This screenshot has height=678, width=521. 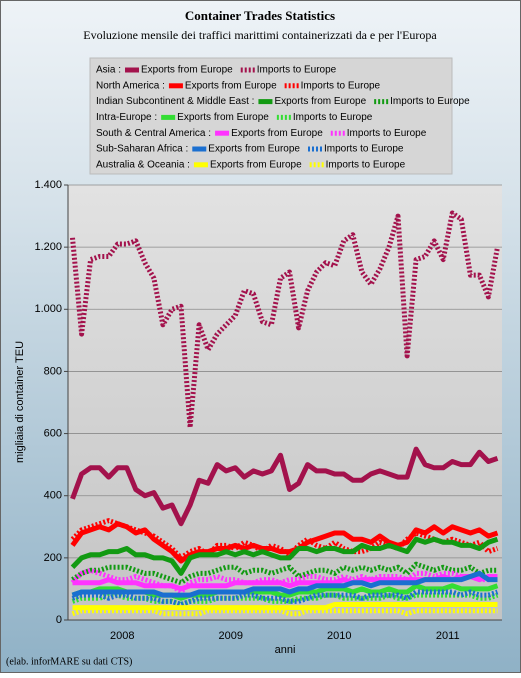 I want to click on x-tick-label: 2008, so click(x=122, y=636).